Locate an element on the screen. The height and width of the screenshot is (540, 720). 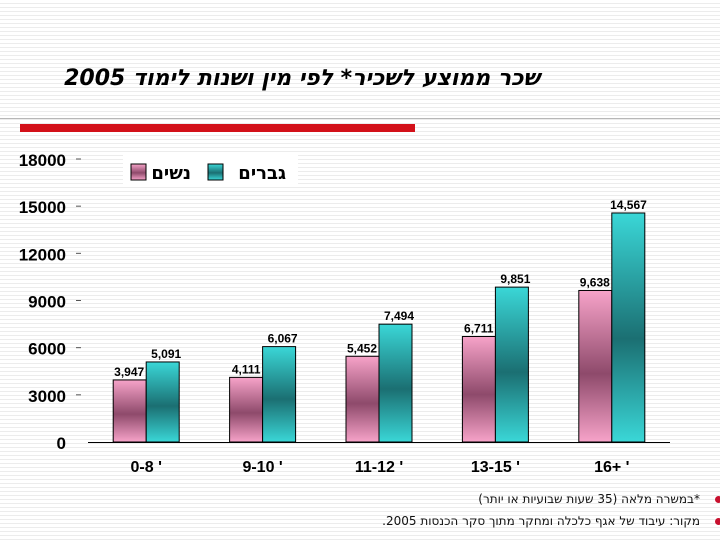
legend-swatch-women is located at coordinates (138, 172).